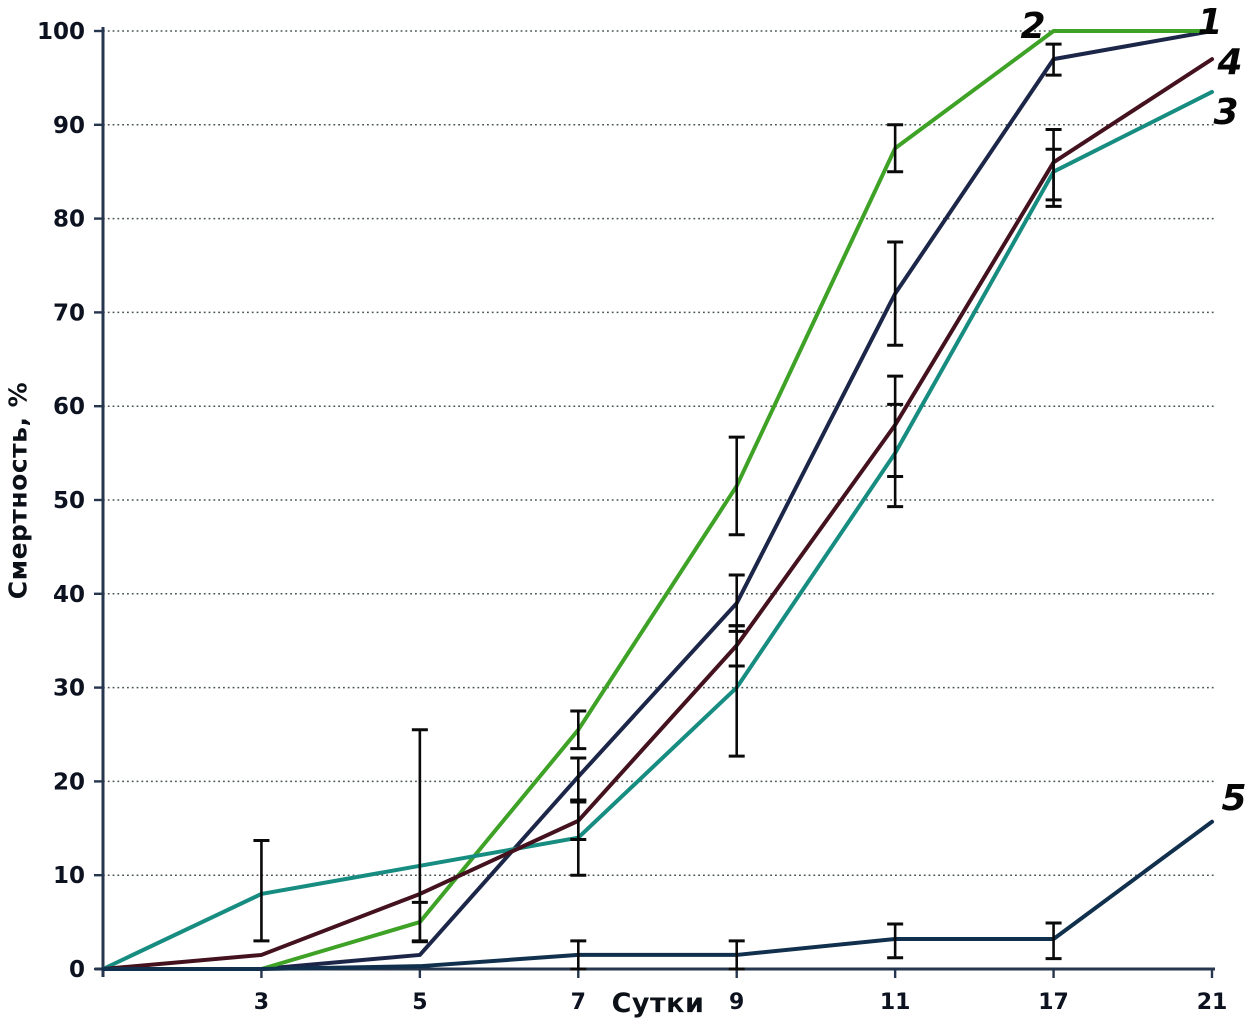  What do you see at coordinates (736, 1002) in the screenshot?
I see `x-tick-label: 9` at bounding box center [736, 1002].